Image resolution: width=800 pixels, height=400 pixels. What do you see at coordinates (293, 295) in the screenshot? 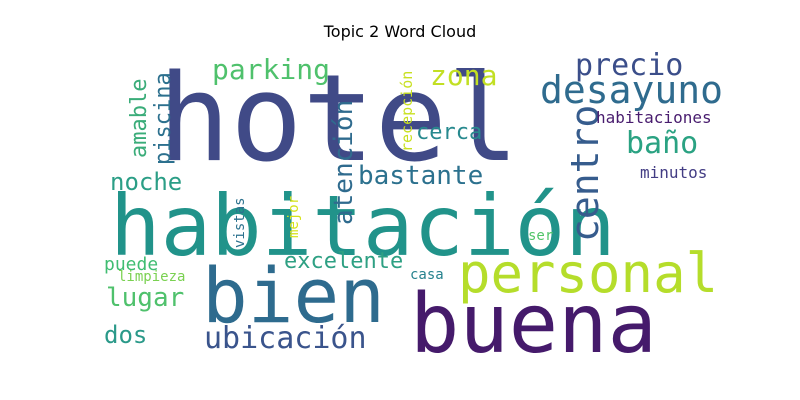
I see `word-bien: bien` at bounding box center [293, 295].